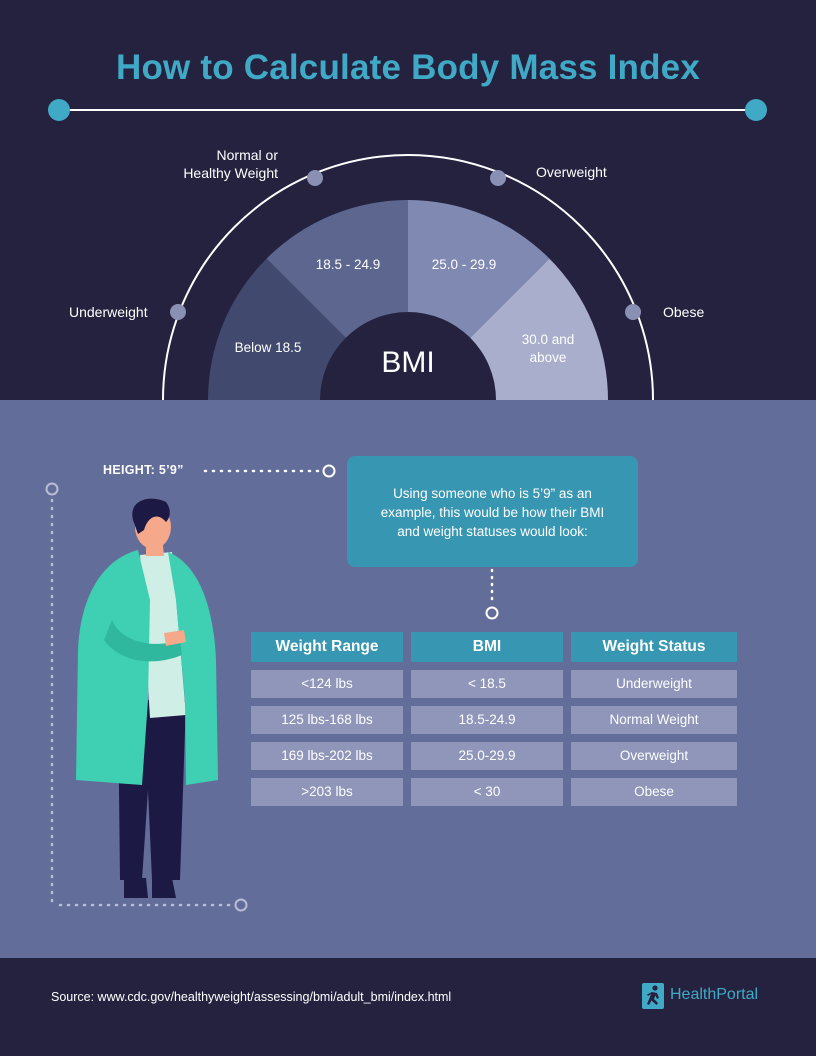  Describe the element at coordinates (178, 312) in the screenshot. I see `marker-underweight` at that location.